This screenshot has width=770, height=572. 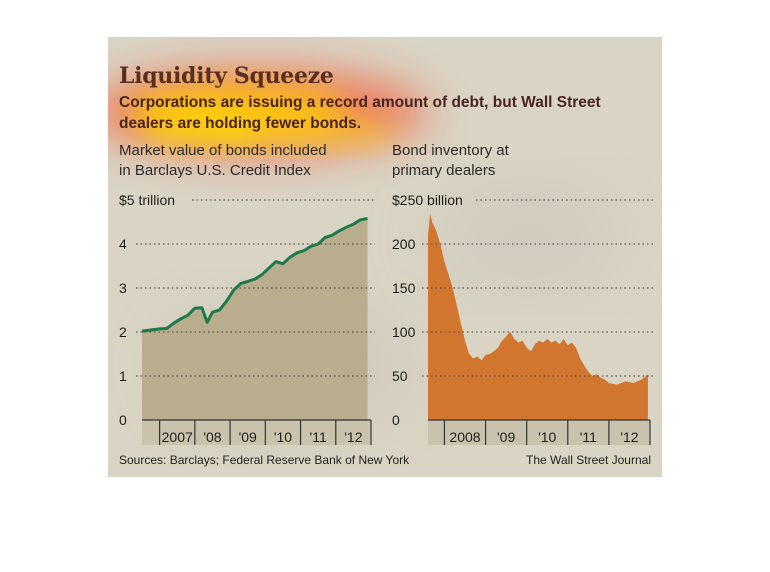 I want to click on left-chart-title-line-1: Market value of bonds included, so click(x=223, y=150).